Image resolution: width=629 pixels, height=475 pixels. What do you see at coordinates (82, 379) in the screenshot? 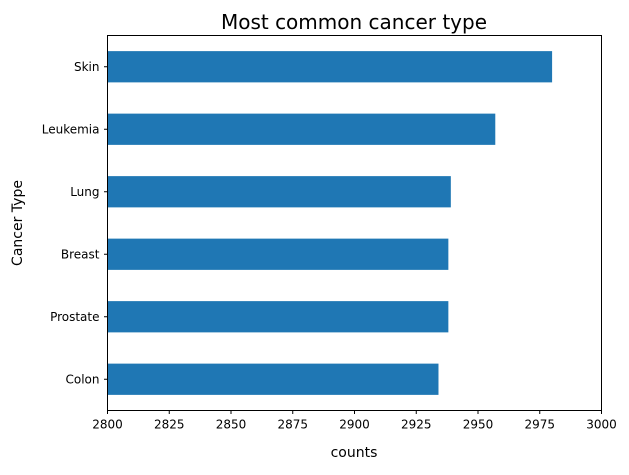
I see `y-tick-label: Colon` at bounding box center [82, 379].